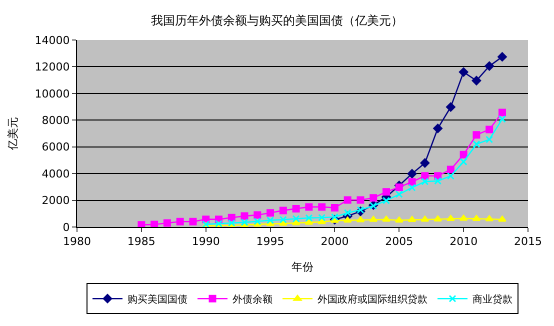 The image size is (554, 326). What do you see at coordinates (13, 134) in the screenshot?
I see `y-axis-title: 亿美元` at bounding box center [13, 134].